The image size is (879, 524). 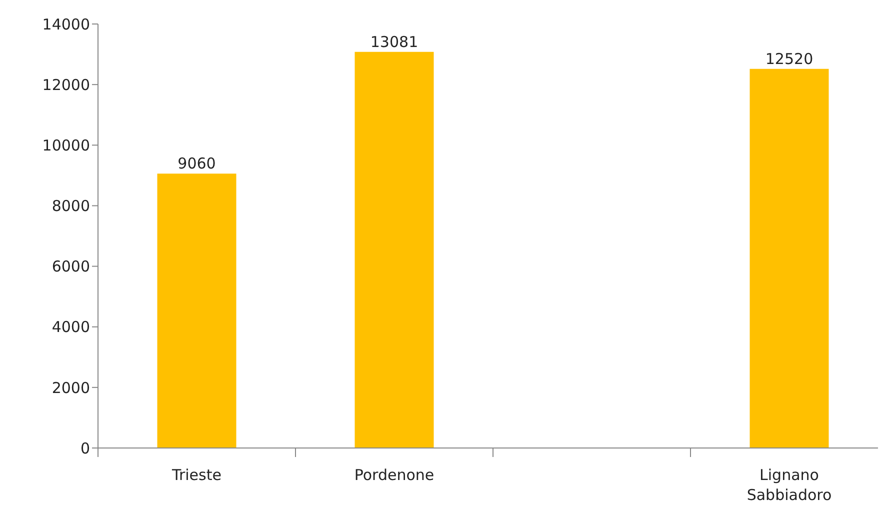 What do you see at coordinates (197, 163) in the screenshot?
I see `data-label: 9060` at bounding box center [197, 163].